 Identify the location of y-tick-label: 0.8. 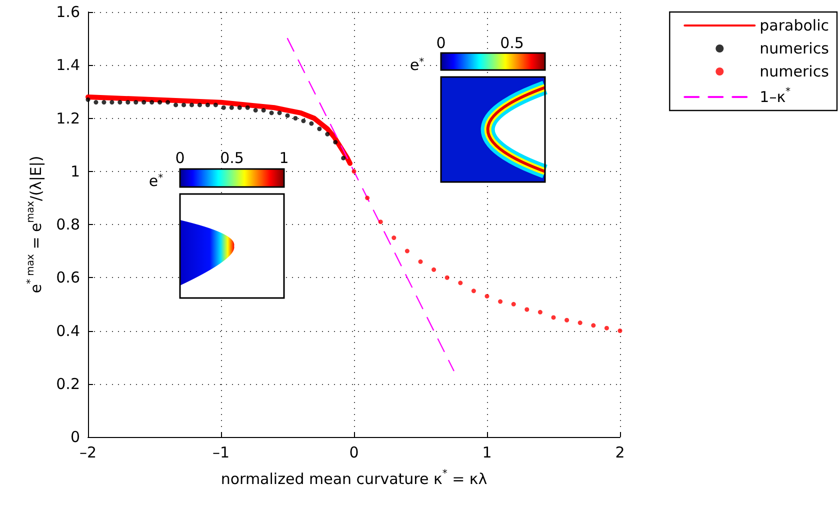
(68, 225).